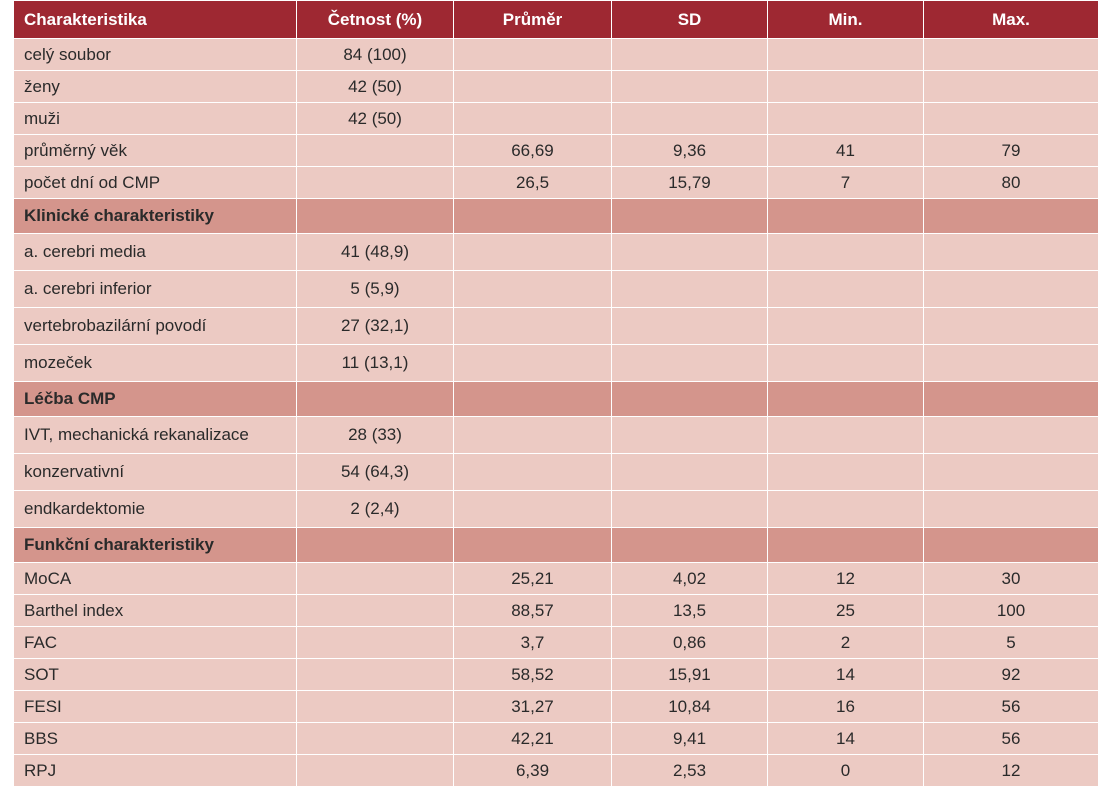 This screenshot has width=1110, height=800. I want to click on cell-sd: 4,02, so click(689, 578).